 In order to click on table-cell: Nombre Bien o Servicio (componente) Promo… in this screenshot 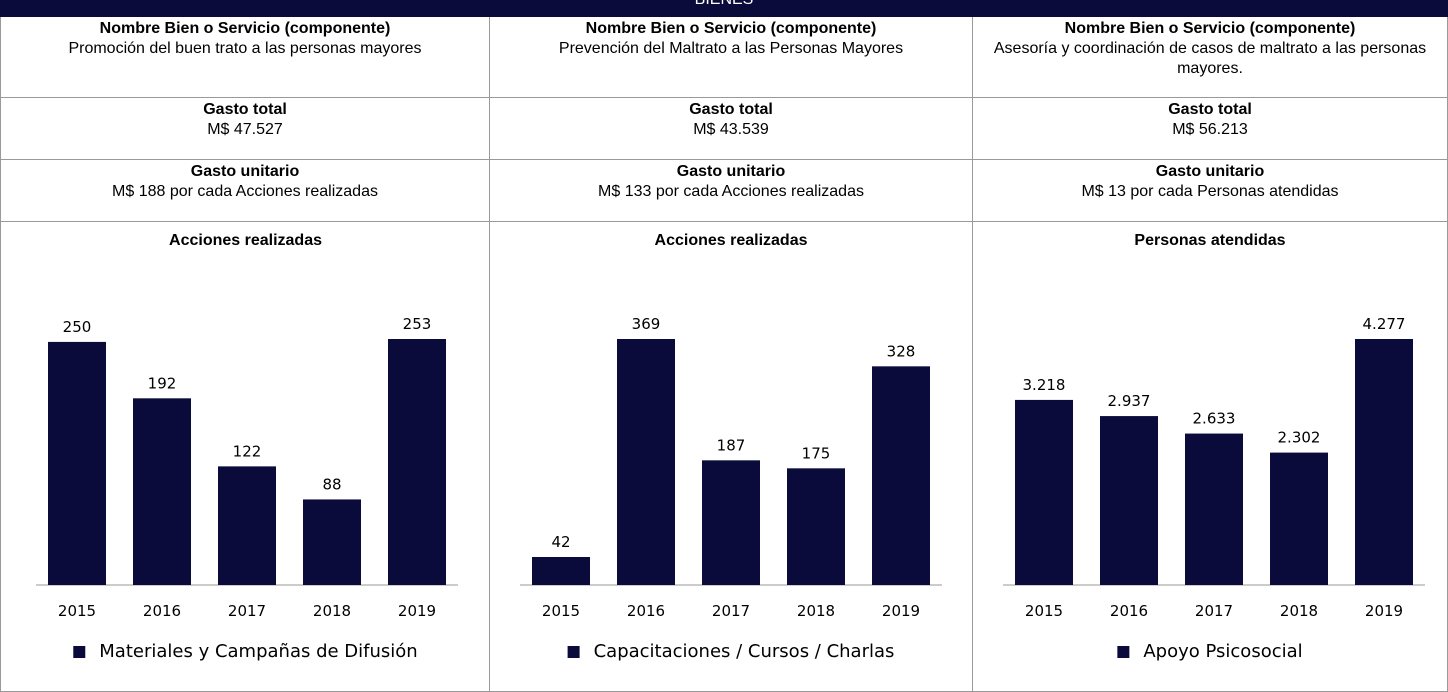, I will do `click(245, 57)`.